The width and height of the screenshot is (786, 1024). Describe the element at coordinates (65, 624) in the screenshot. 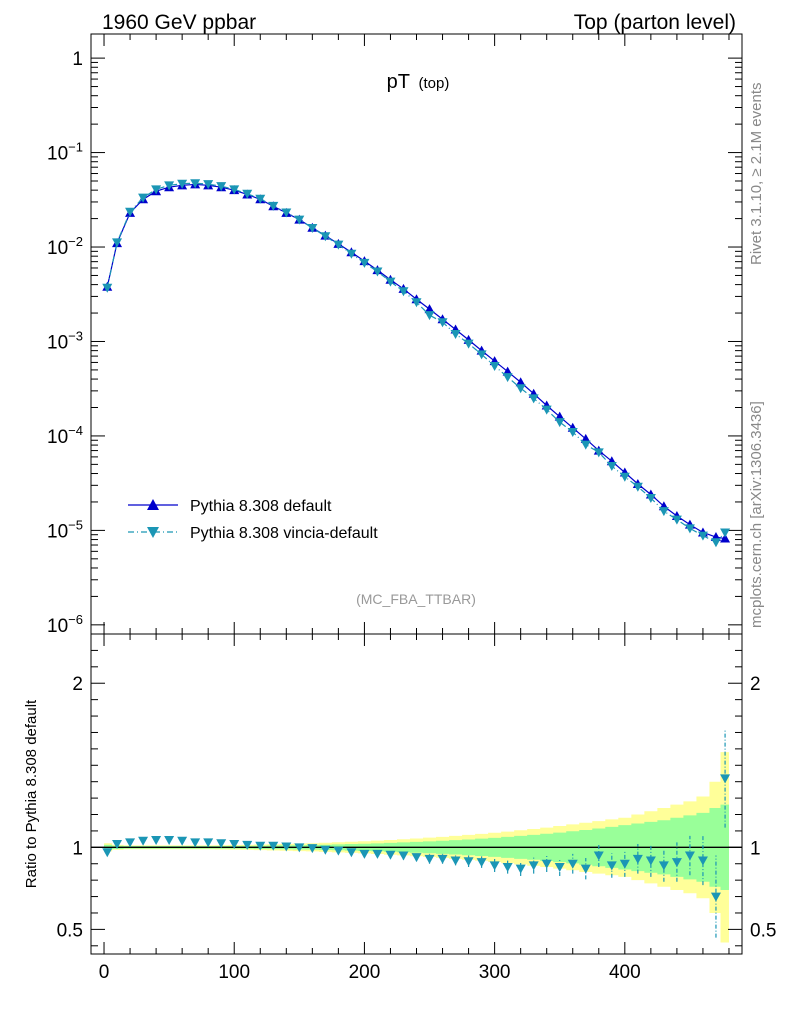

I see `main-y-tick-label: 10⁻⁶` at that location.